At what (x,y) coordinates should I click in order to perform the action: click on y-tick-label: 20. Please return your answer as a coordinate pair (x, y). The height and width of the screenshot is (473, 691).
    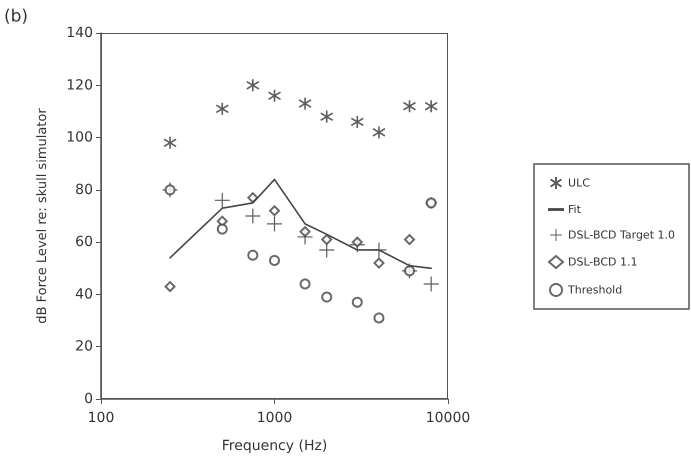
    Looking at the image, I should click on (84, 346).